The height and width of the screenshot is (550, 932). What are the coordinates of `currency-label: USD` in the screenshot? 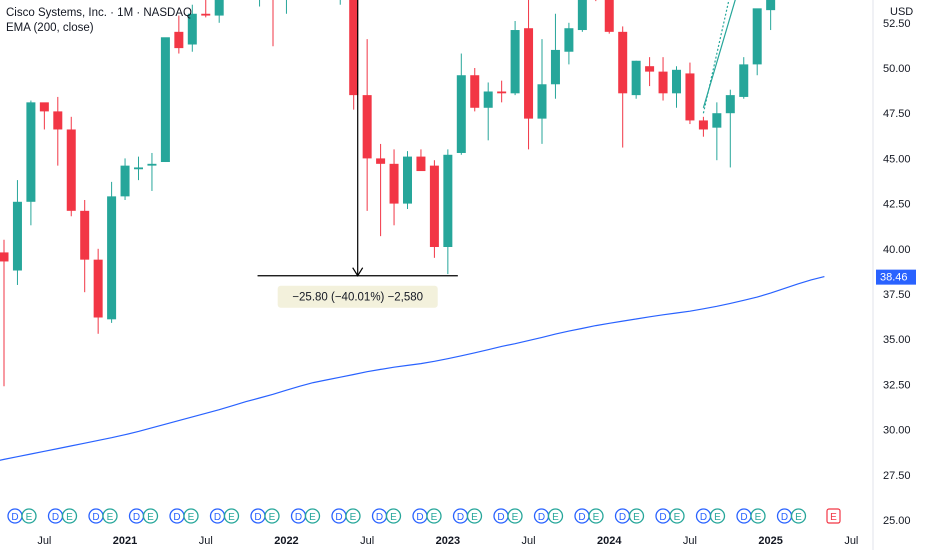 It's located at (902, 12).